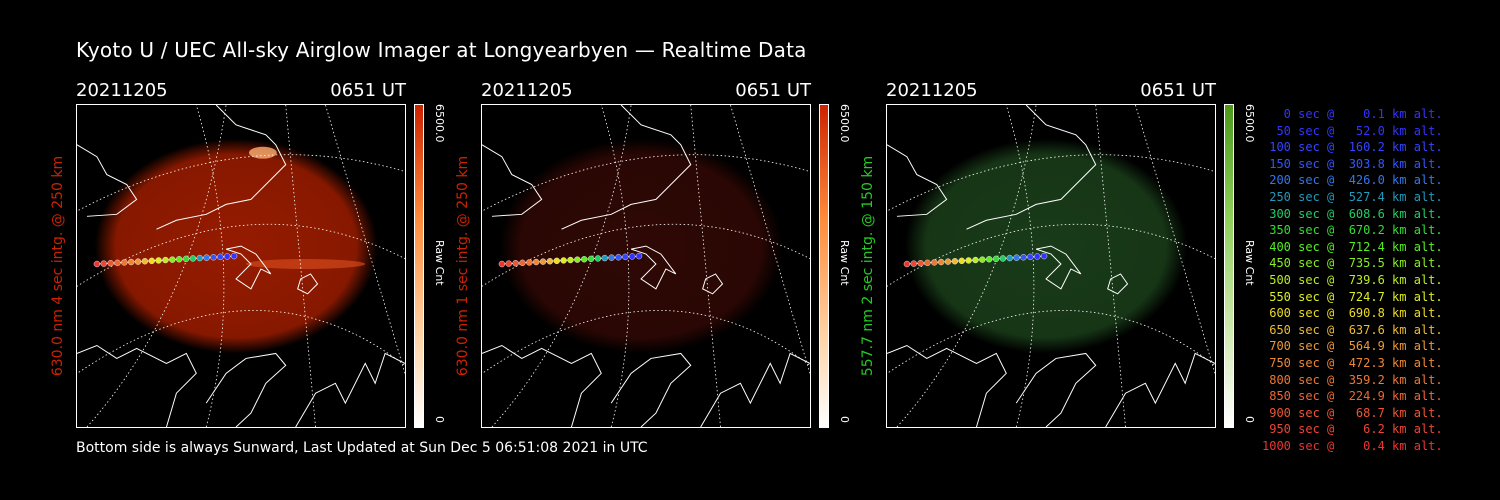 This screenshot has height=500, width=1500. What do you see at coordinates (58, 266) in the screenshot?
I see `panel-ylabel: 630.0 nm 4 sec intg. @ 250 km` at bounding box center [58, 266].